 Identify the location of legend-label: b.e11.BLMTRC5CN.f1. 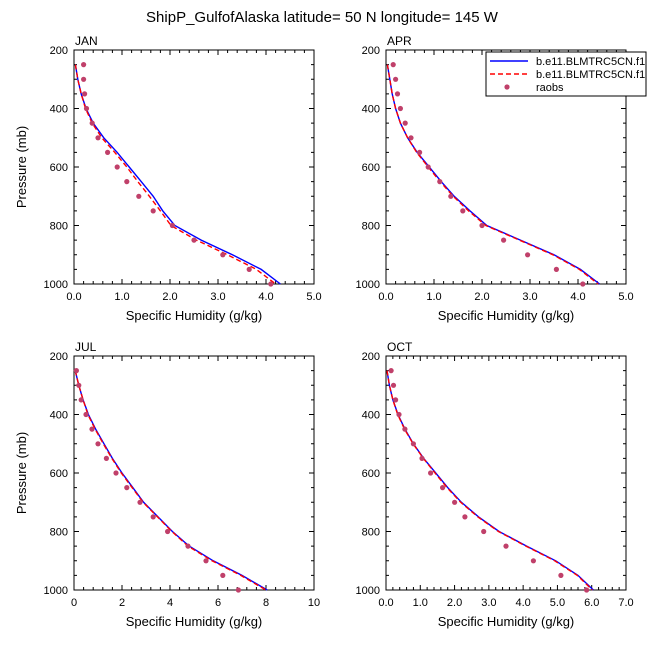
(590, 75).